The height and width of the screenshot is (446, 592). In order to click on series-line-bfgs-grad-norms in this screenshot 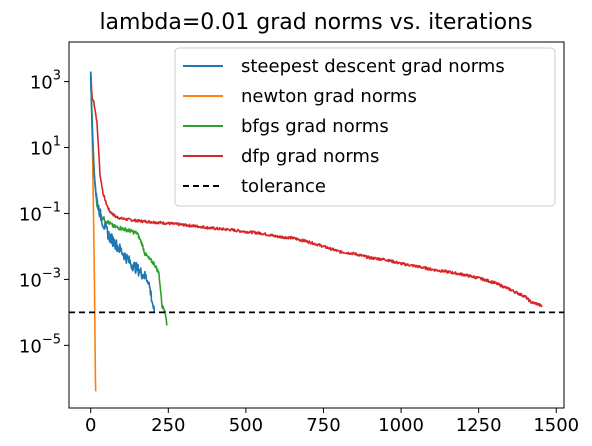, I will do `click(128, 200)`.